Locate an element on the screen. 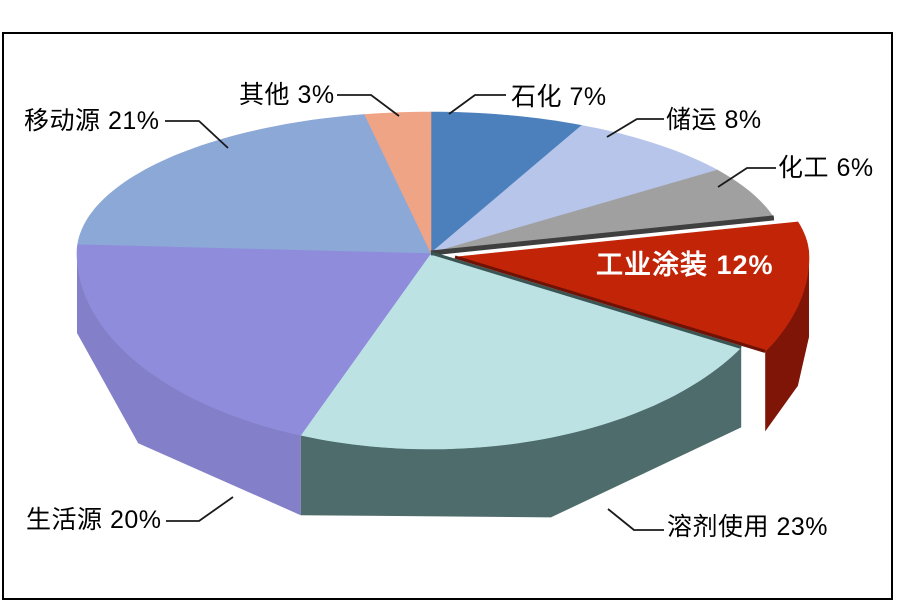  slice-label-industrial-coating: 工业涂装 12% is located at coordinates (685, 265).